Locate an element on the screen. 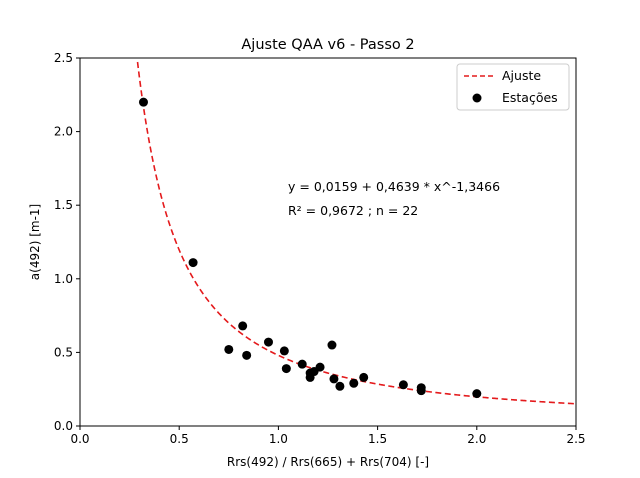 Image resolution: width=640 pixels, height=478 pixels. equation-annotation: y = 0,0159 + 0,4639 * x^-1,3466 is located at coordinates (394, 186).